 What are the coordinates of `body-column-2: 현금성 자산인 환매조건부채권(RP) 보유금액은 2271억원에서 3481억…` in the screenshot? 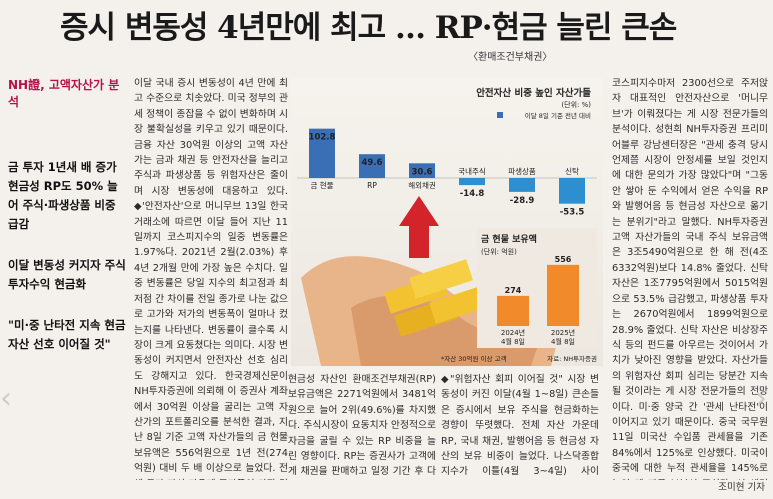 It's located at (362, 426).